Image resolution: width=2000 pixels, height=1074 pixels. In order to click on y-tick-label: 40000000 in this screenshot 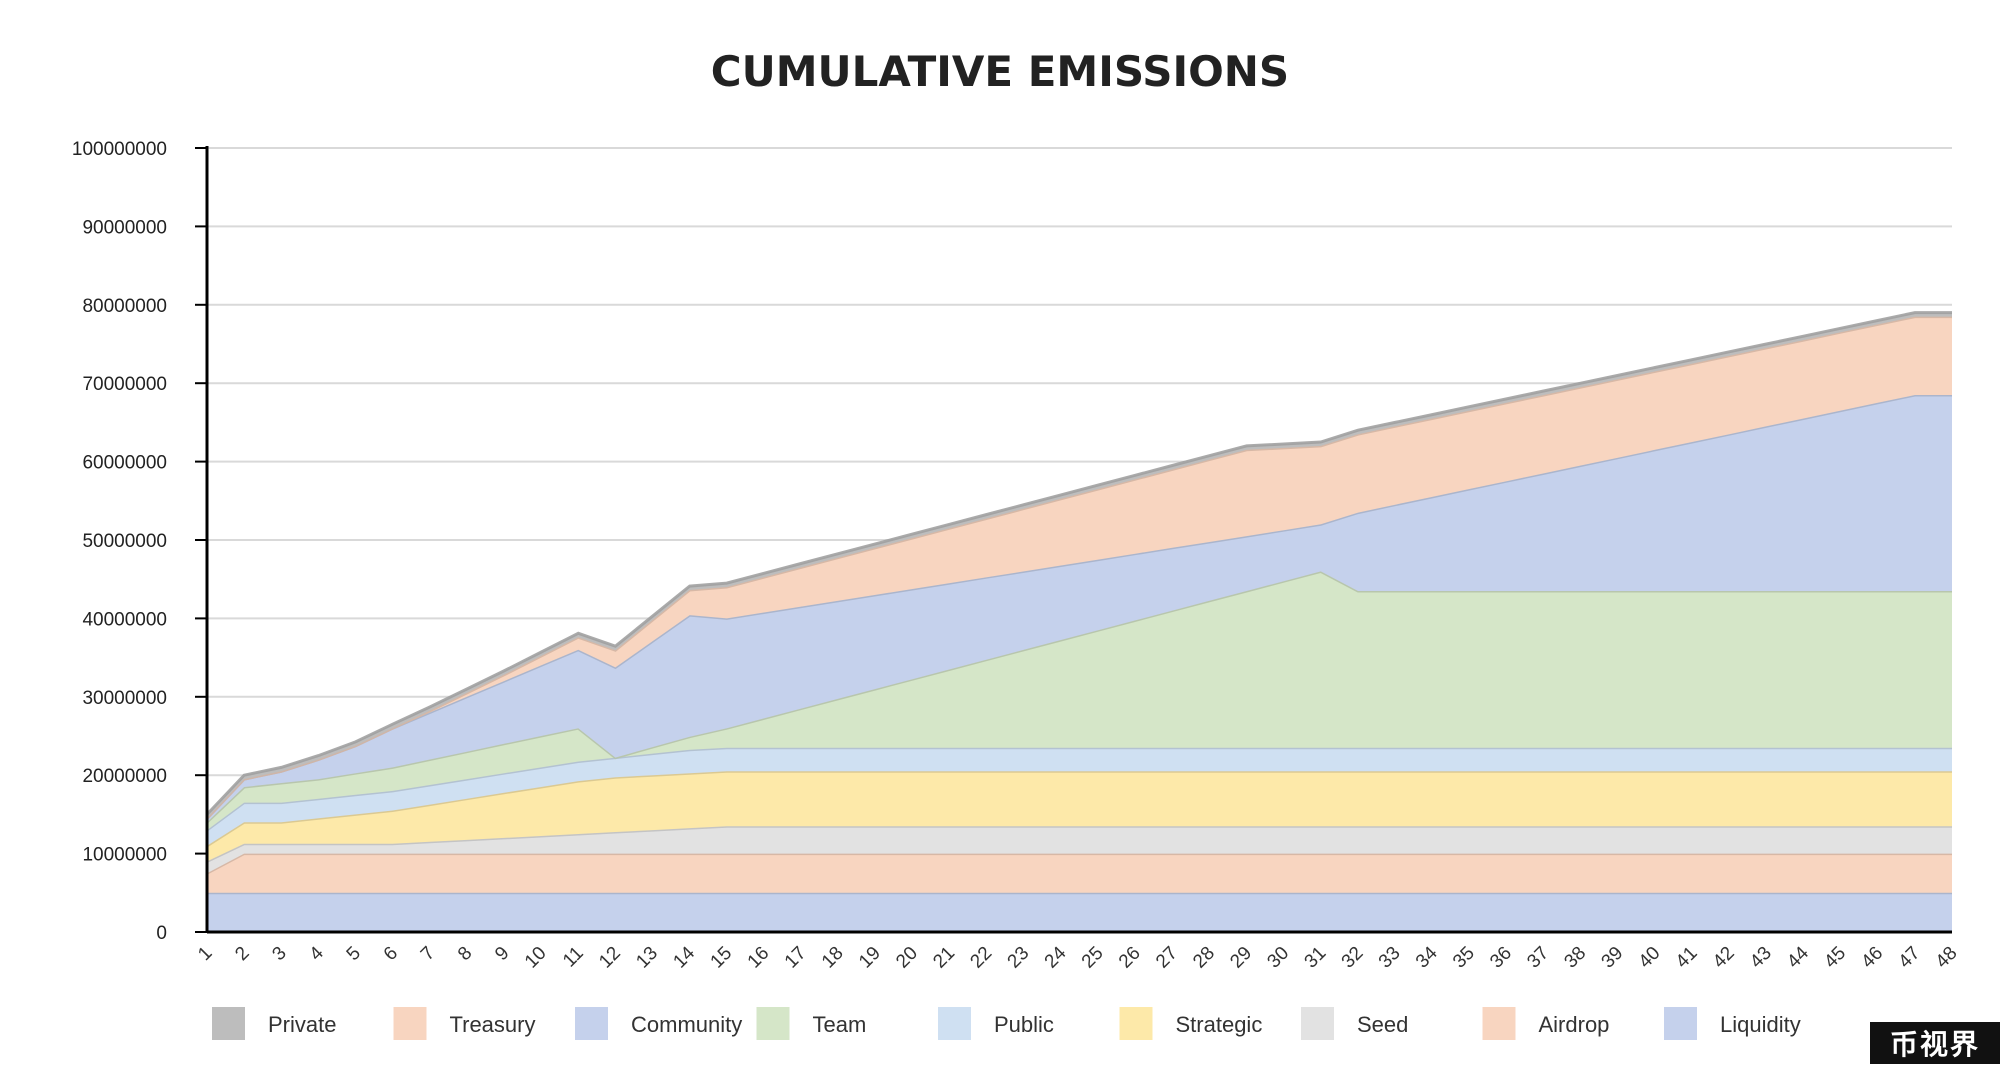, I will do `click(124, 619)`.